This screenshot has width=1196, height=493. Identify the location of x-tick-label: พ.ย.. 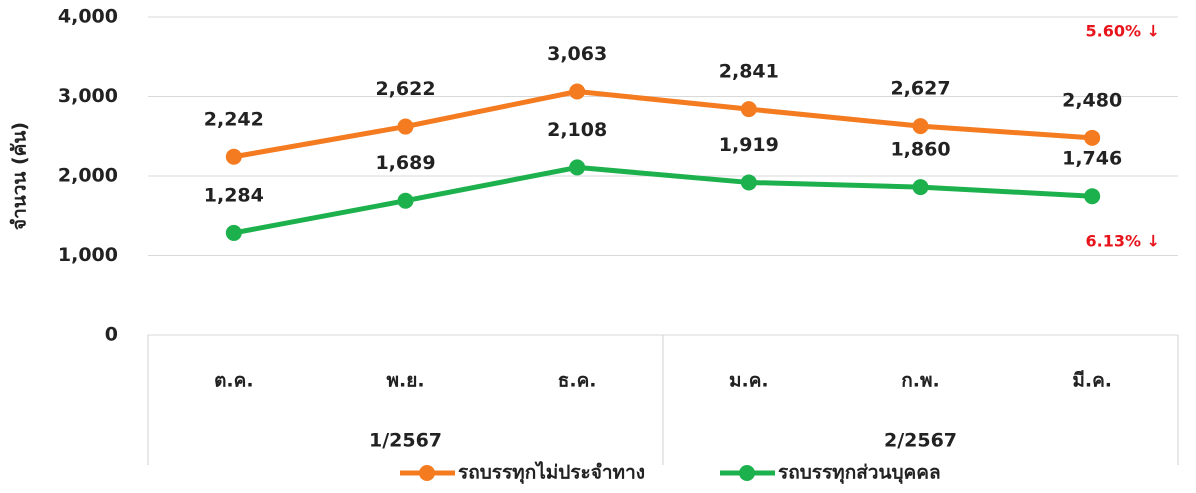
(405, 381).